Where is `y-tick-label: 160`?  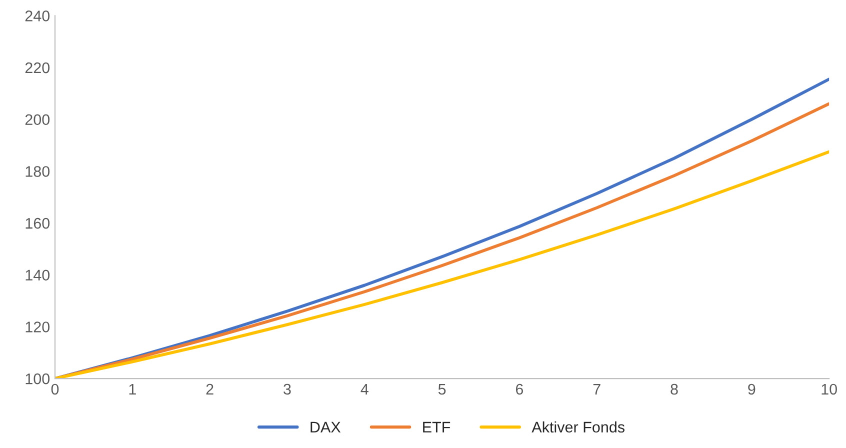 y-tick-label: 160 is located at coordinates (38, 223).